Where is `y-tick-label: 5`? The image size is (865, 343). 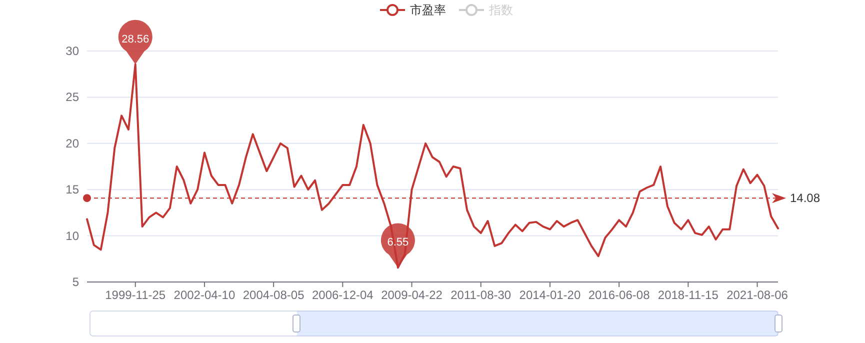
y-tick-label: 5 is located at coordinates (76, 282).